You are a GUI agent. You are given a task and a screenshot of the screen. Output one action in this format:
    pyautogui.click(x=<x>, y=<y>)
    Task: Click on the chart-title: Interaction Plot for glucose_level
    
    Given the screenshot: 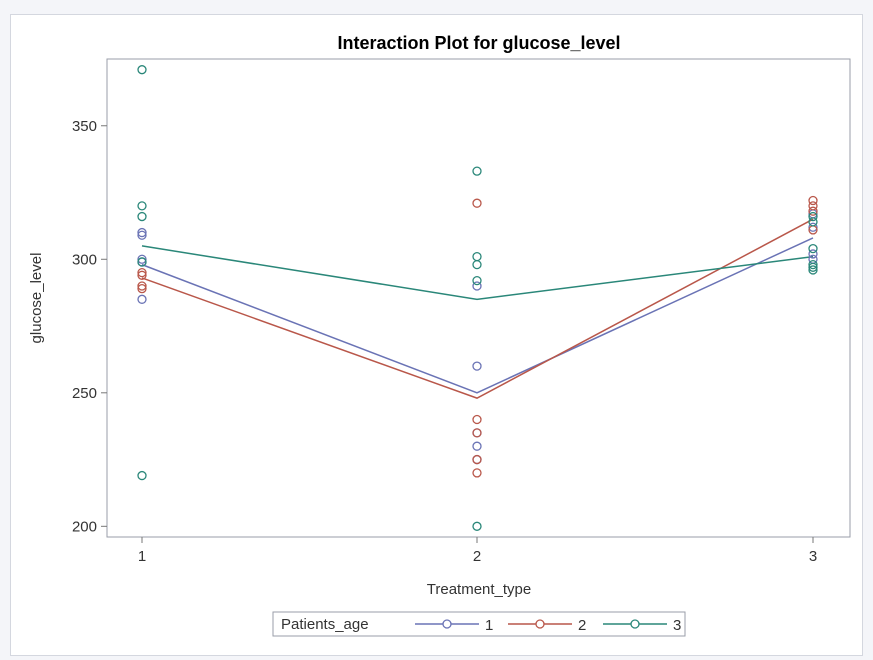 What is the action you would take?
    pyautogui.click(x=478, y=43)
    